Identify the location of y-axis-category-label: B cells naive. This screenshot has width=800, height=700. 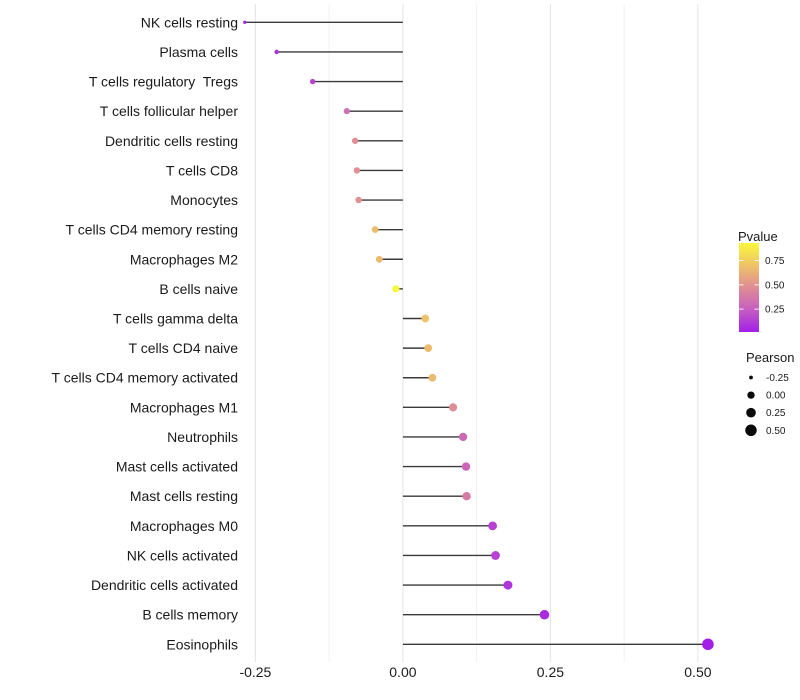
(198, 289).